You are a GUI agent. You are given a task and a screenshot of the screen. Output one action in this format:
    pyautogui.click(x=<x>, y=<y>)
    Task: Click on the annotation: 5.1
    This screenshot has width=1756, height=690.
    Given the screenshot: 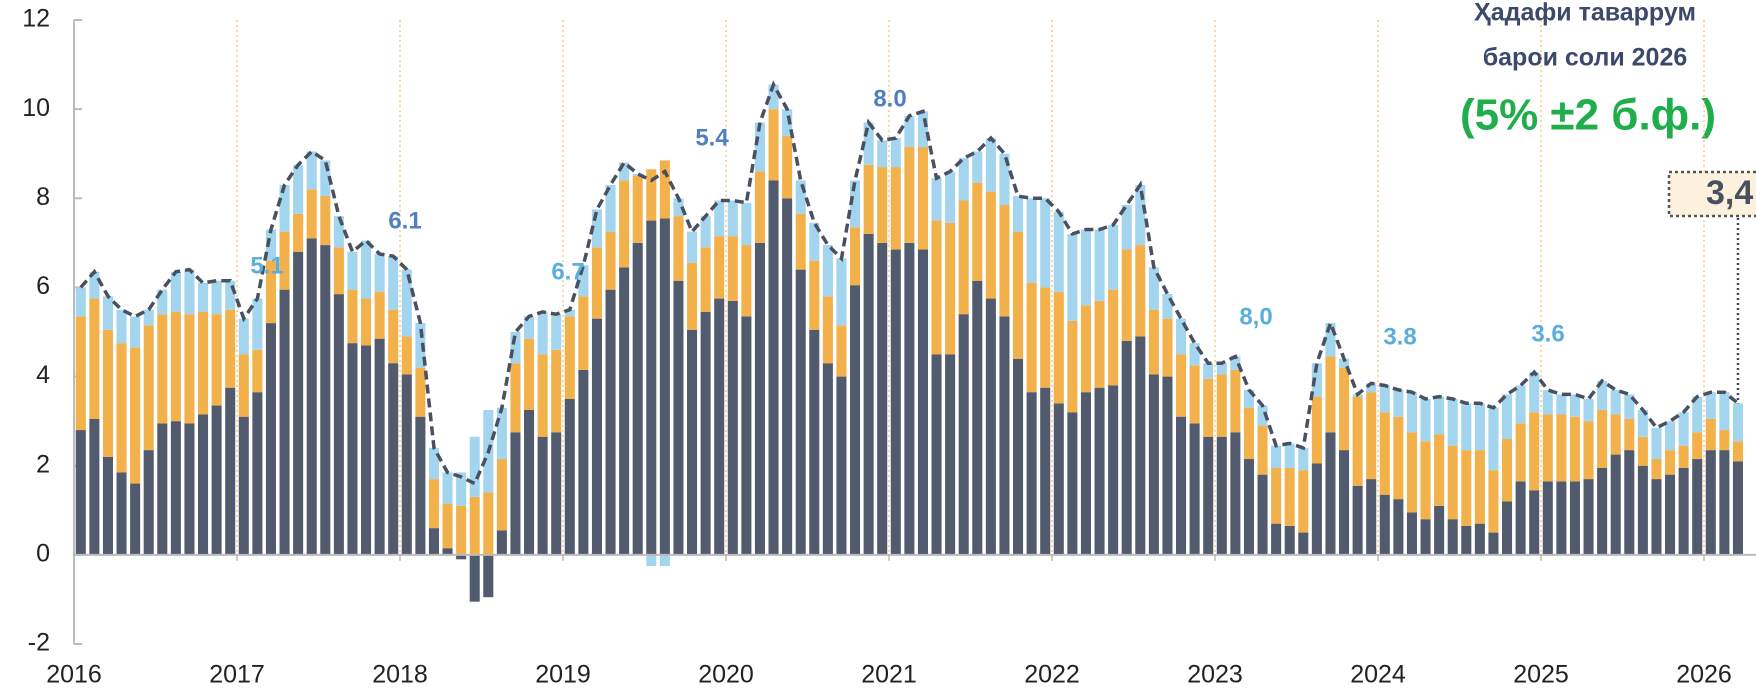 What is the action you would take?
    pyautogui.click(x=266, y=265)
    